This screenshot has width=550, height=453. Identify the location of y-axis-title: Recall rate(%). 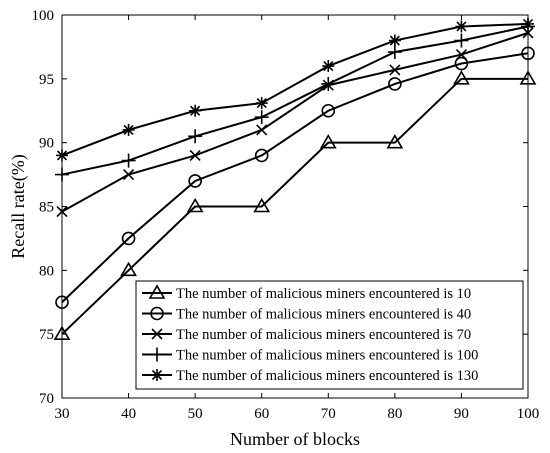
(18, 206).